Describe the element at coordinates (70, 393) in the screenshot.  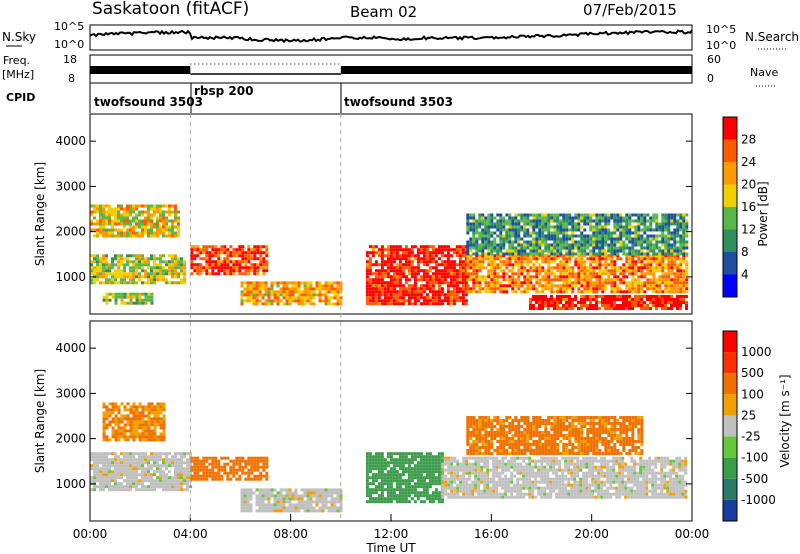
I see `velocity-ytick-label-3: 3000` at that location.